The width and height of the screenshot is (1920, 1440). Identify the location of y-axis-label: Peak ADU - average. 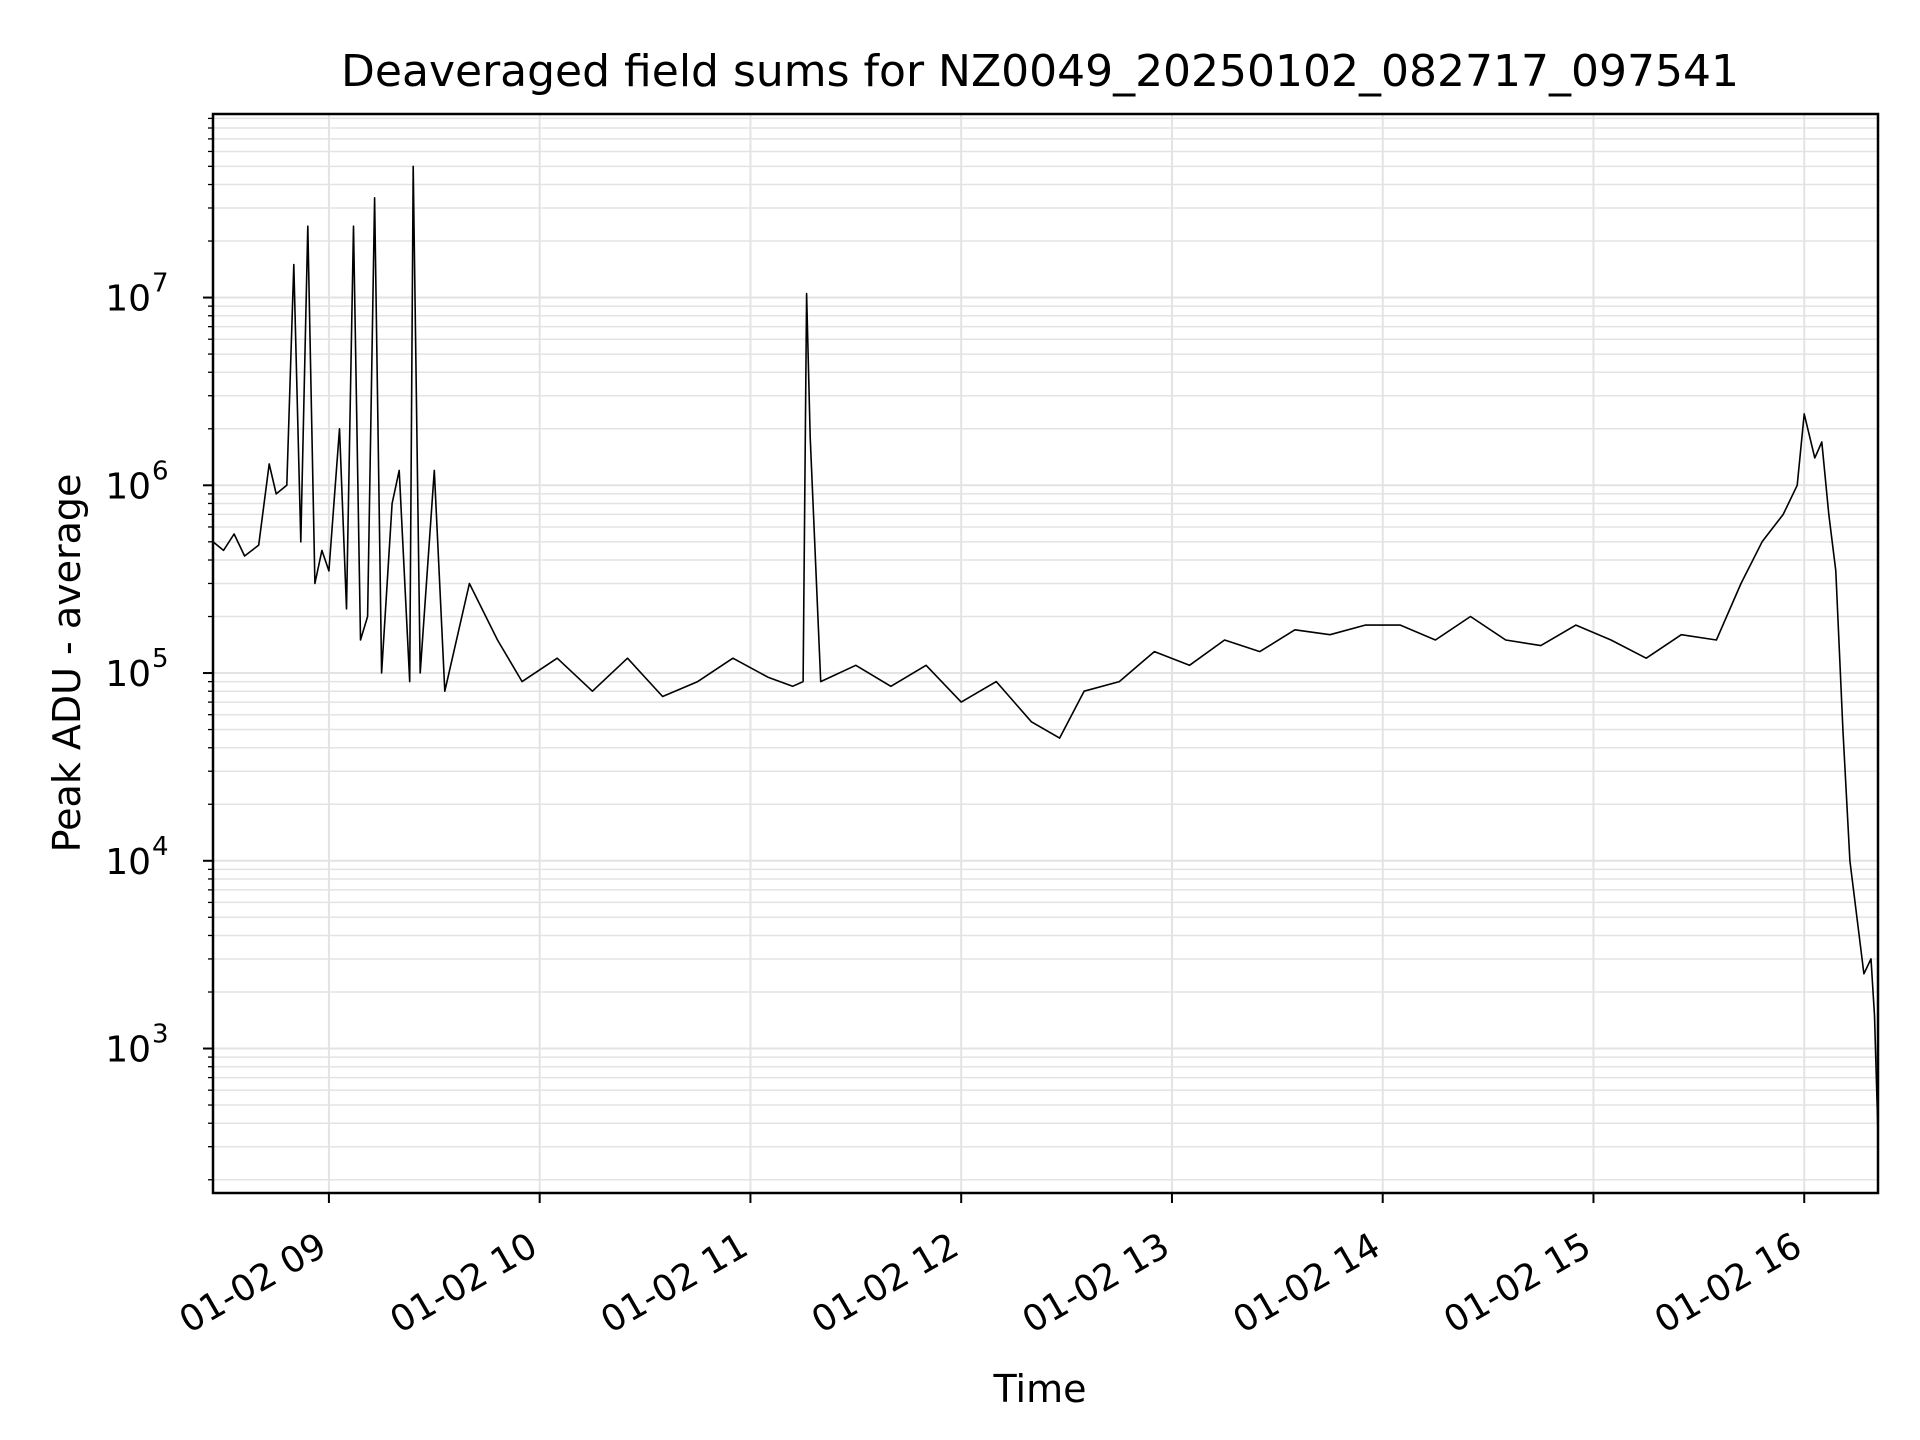
(67, 663).